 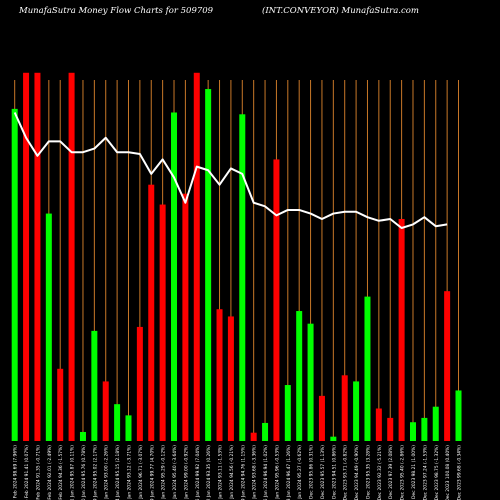 What do you see at coordinates (141, 472) in the screenshot?
I see `x-tick-label: 22 Jan 2024 96.71 (-3.07%)` at bounding box center [141, 472].